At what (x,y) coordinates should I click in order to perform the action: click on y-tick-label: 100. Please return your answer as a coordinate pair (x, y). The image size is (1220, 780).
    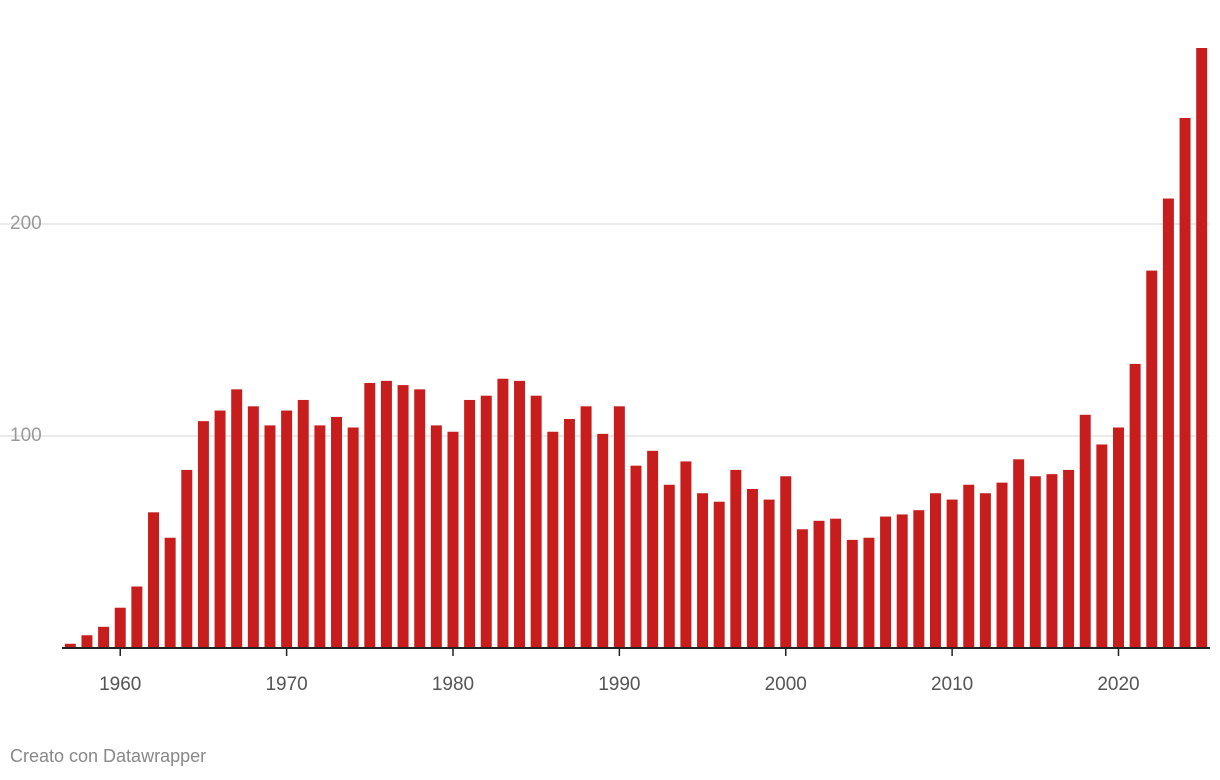
    Looking at the image, I should click on (26, 435).